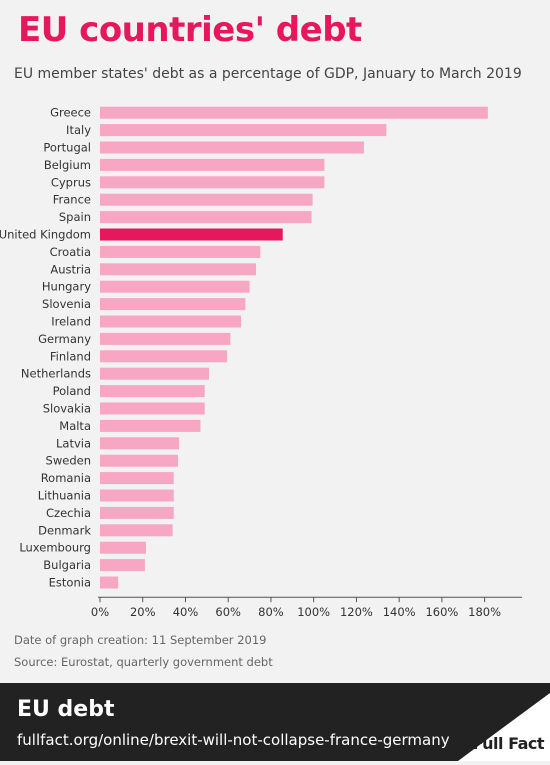 The image size is (550, 765). Describe the element at coordinates (508, 743) in the screenshot. I see `logo-text: Full Fact` at that location.